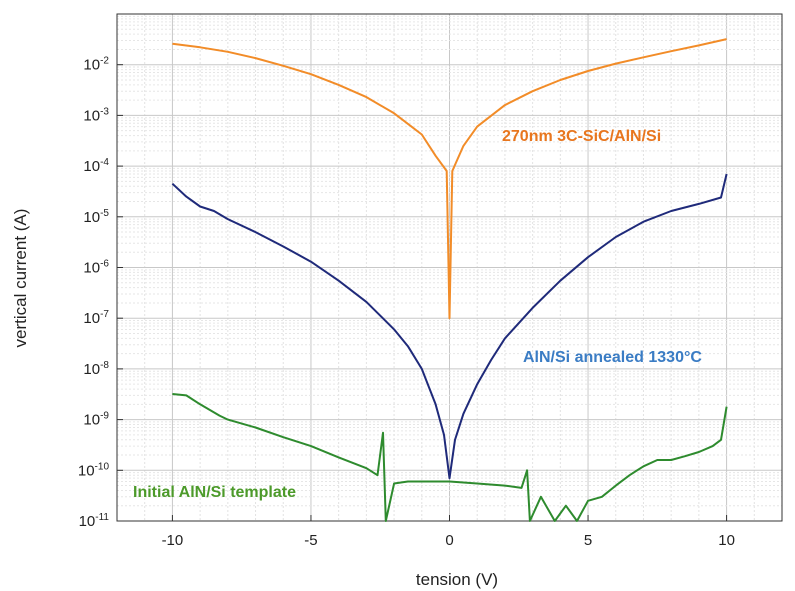 Image resolution: width=795 pixels, height=591 pixels. Describe the element at coordinates (726, 540) in the screenshot. I see `x-tick-label: 10` at that location.